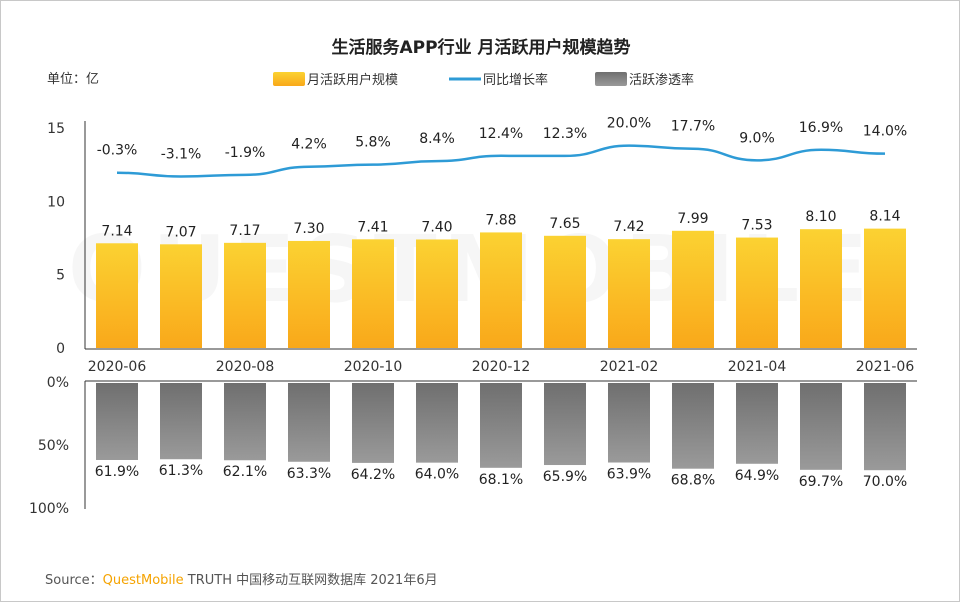 This screenshot has height=603, width=960. Describe the element at coordinates (56, 129) in the screenshot. I see `top-y-tick-label: 15` at that location.